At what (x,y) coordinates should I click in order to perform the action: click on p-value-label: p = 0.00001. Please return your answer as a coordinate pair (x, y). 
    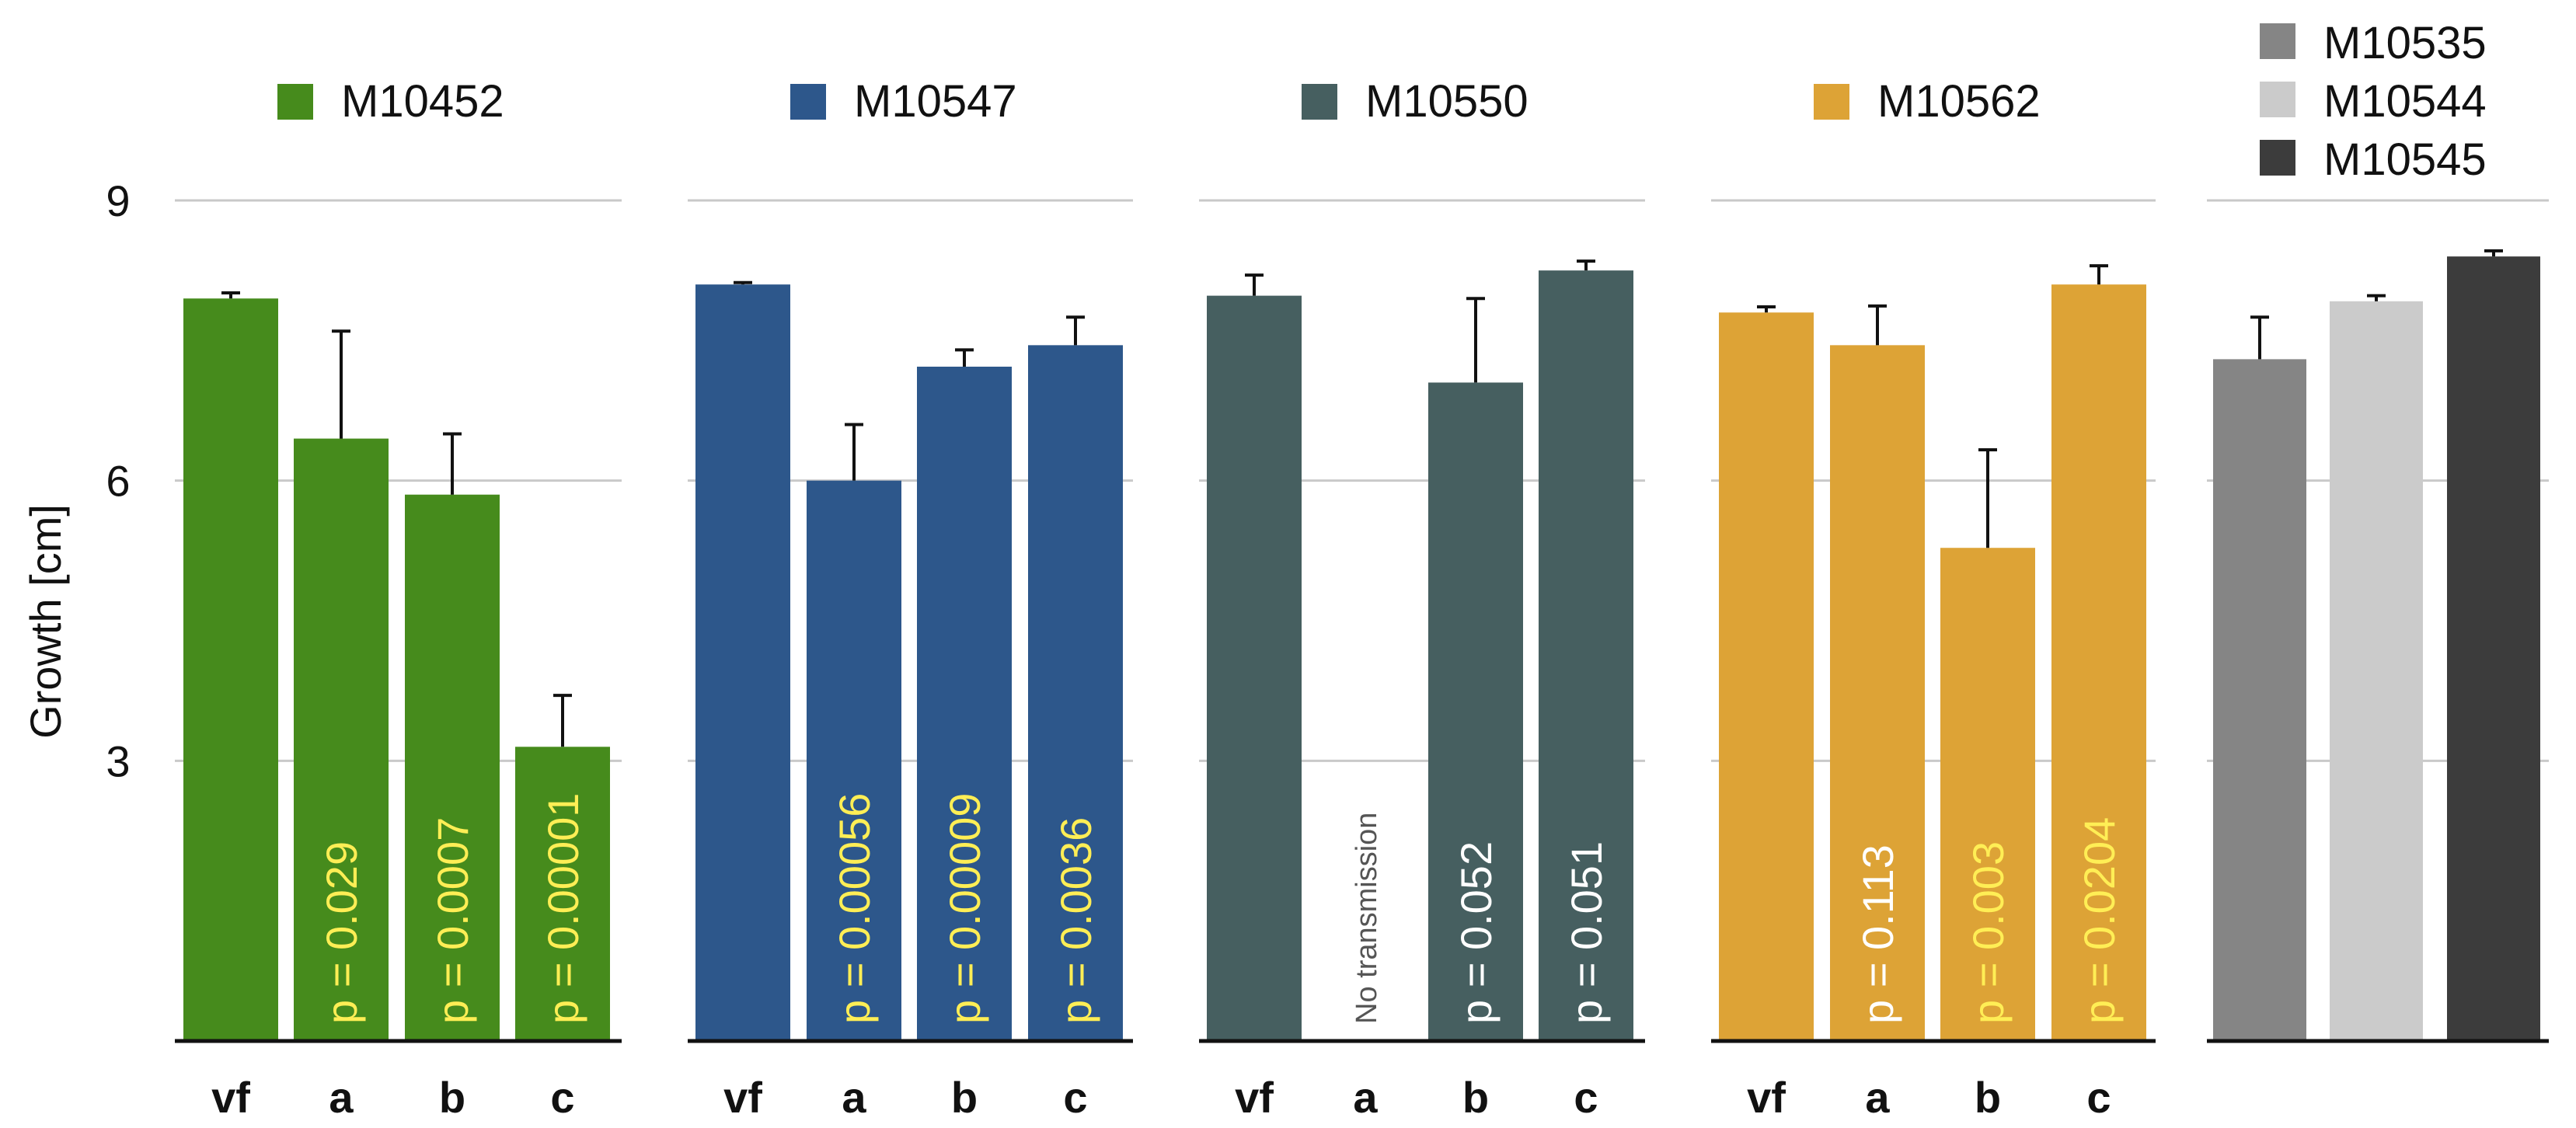
    Looking at the image, I should click on (563, 908).